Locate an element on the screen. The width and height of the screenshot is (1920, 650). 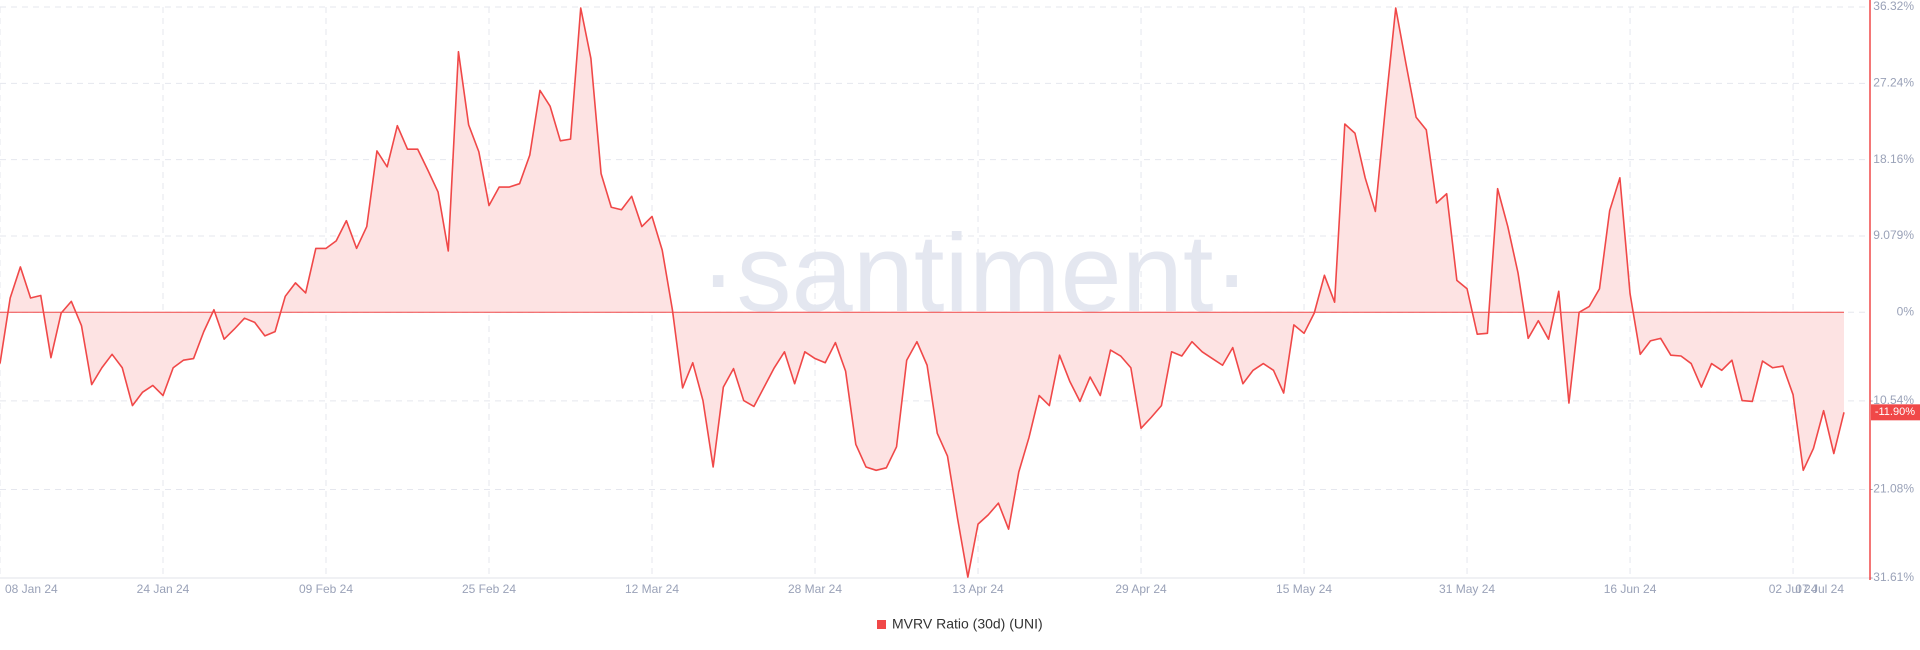
x-tick-label: 31 May 24 is located at coordinates (1467, 589).